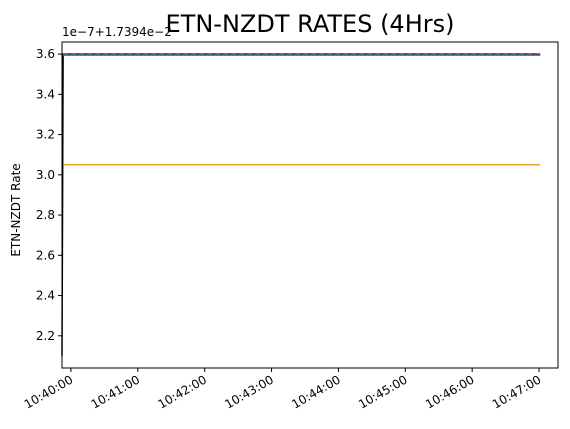 This screenshot has width=570, height=429. What do you see at coordinates (117, 32) in the screenshot?
I see `y-offset-text: 1e−7+1.7394e−2` at bounding box center [117, 32].